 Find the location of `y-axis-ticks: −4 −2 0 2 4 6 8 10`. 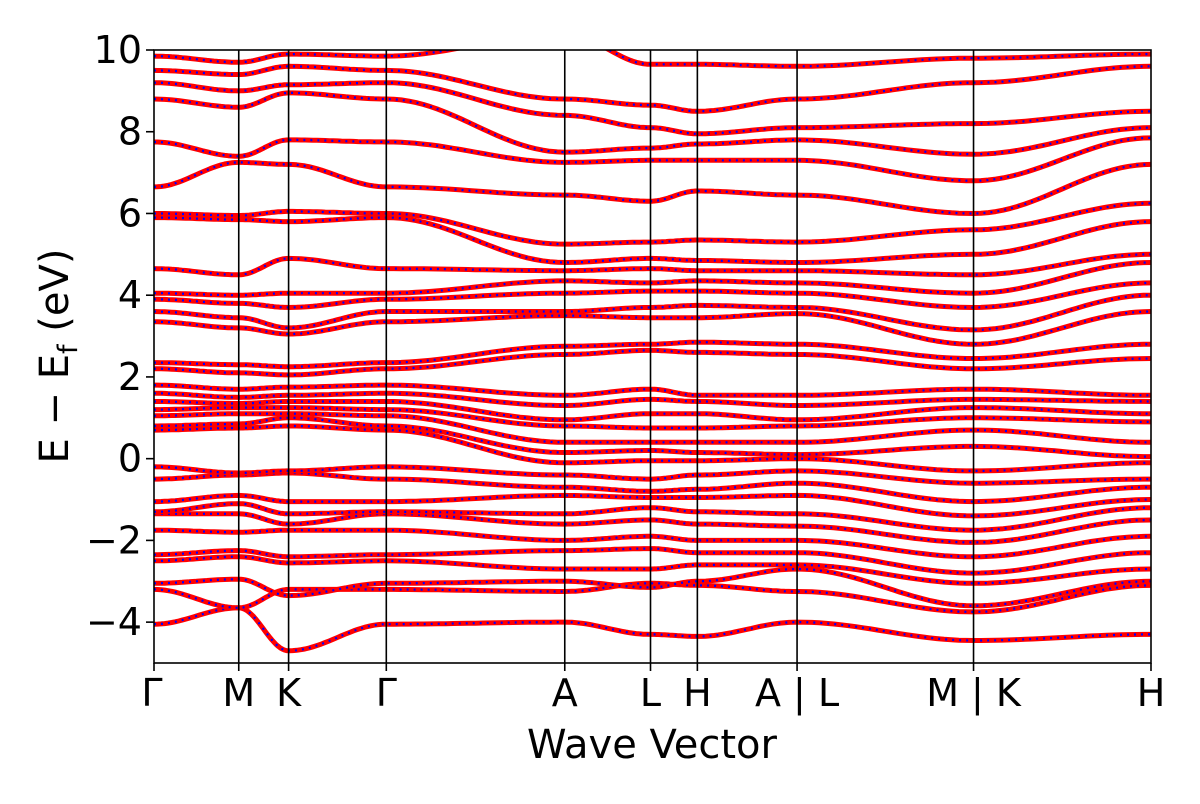

y-axis-ticks: −4 −2 0 2 4 6 8 10 is located at coordinates (120, 336).